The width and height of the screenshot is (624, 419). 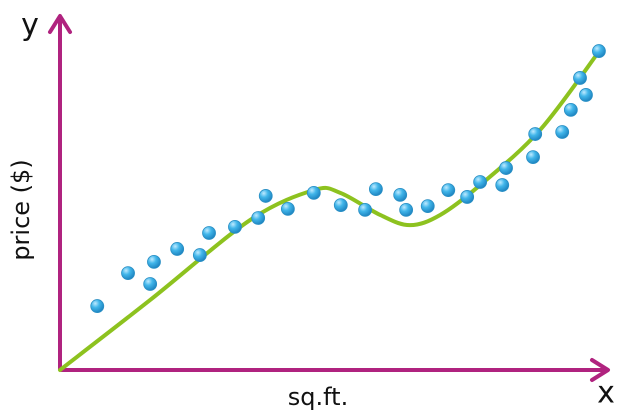 What do you see at coordinates (21, 209) in the screenshot?
I see `y-axis-label: price ($)` at bounding box center [21, 209].